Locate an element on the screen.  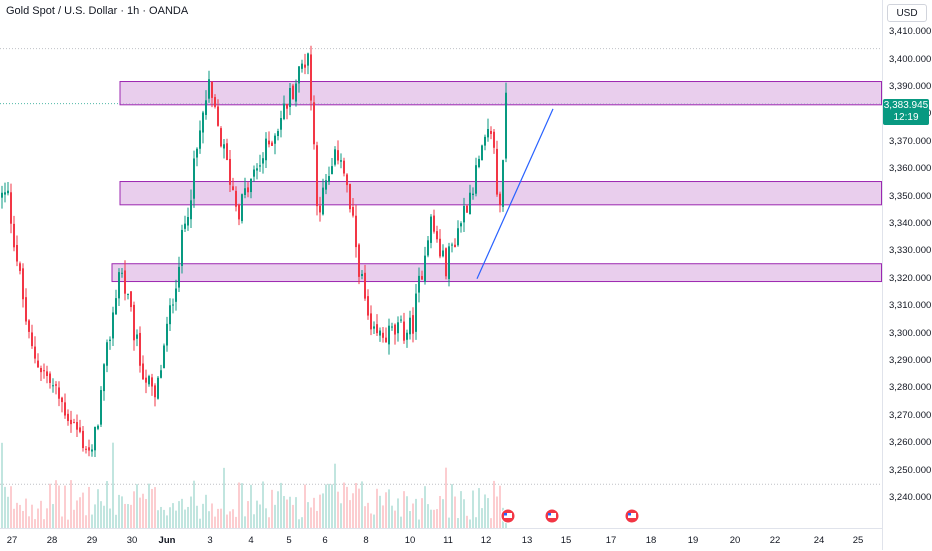
last-price-tag: 3,383.945 12:19 is located at coordinates (906, 112).